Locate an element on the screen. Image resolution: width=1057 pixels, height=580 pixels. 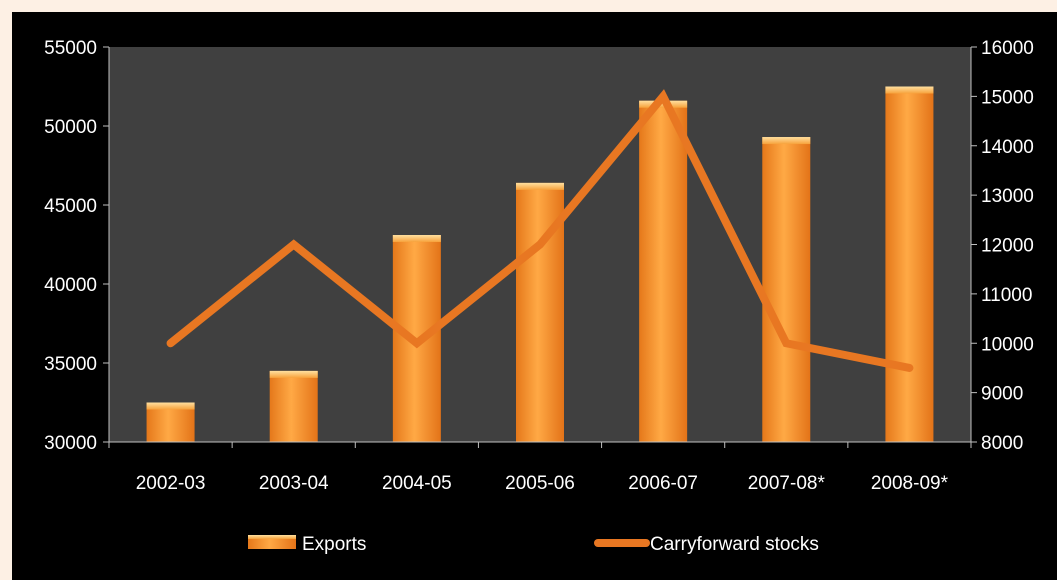
right-axis-tick-label: 16000 is located at coordinates (1007, 48).